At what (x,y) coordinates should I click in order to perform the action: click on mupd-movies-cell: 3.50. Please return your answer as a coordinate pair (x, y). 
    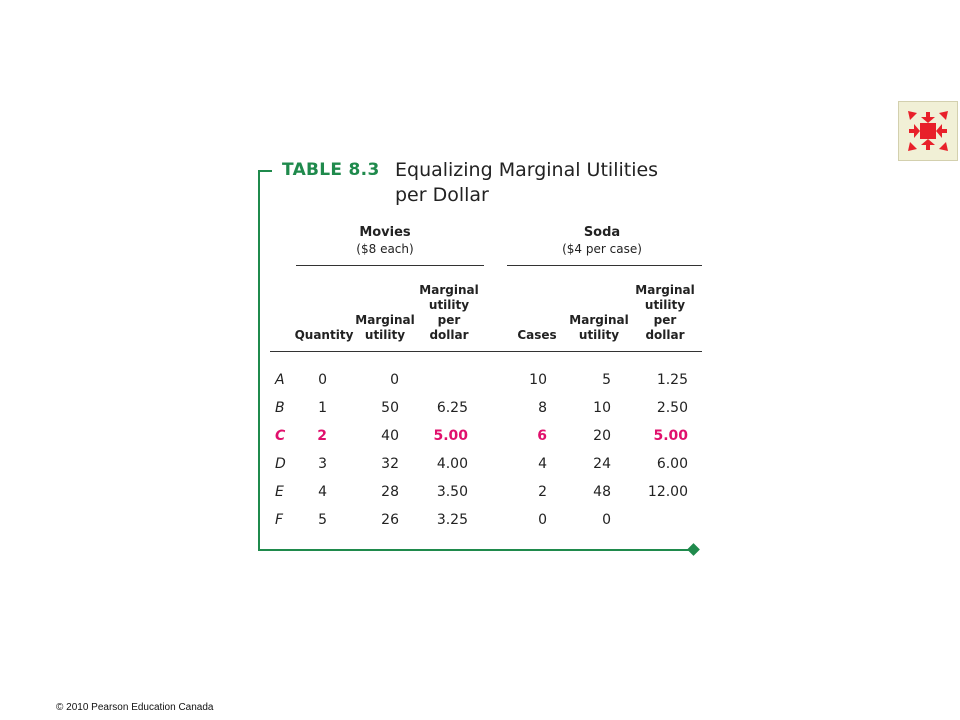
    Looking at the image, I should click on (452, 492).